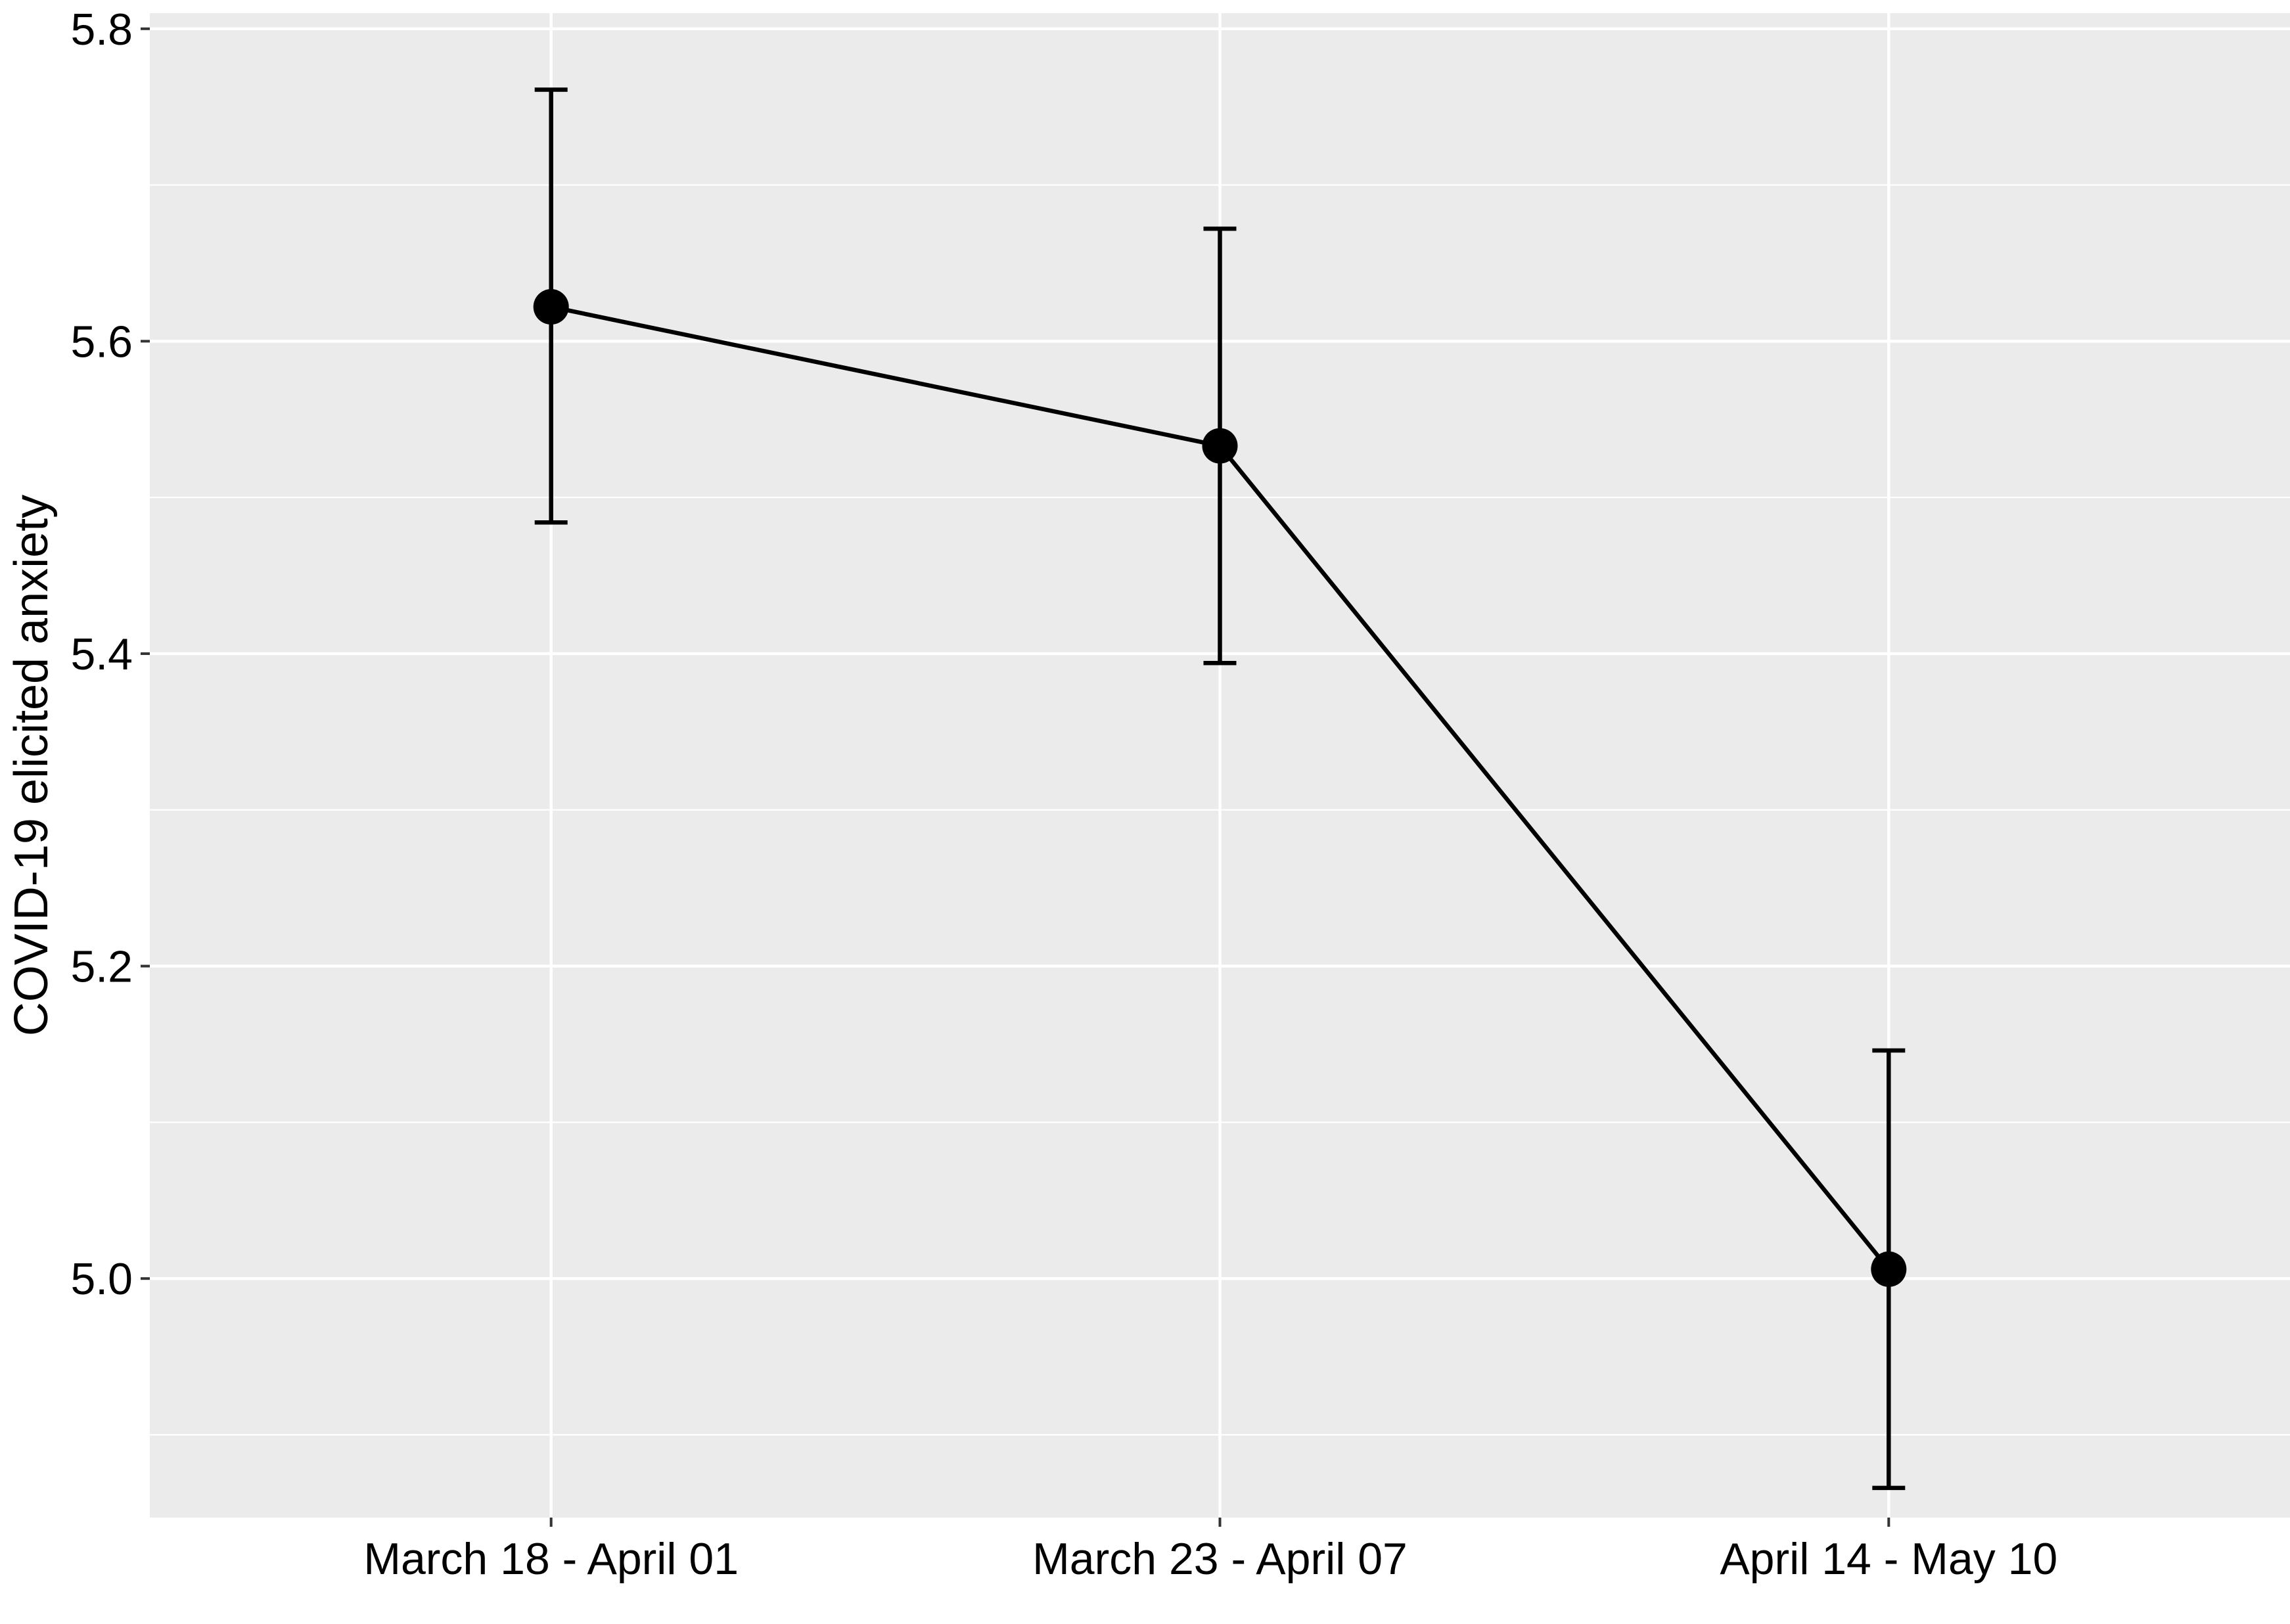 The width and height of the screenshot is (2290, 1624). Describe the element at coordinates (101, 1279) in the screenshot. I see `y-tick-label: 5.0` at that location.